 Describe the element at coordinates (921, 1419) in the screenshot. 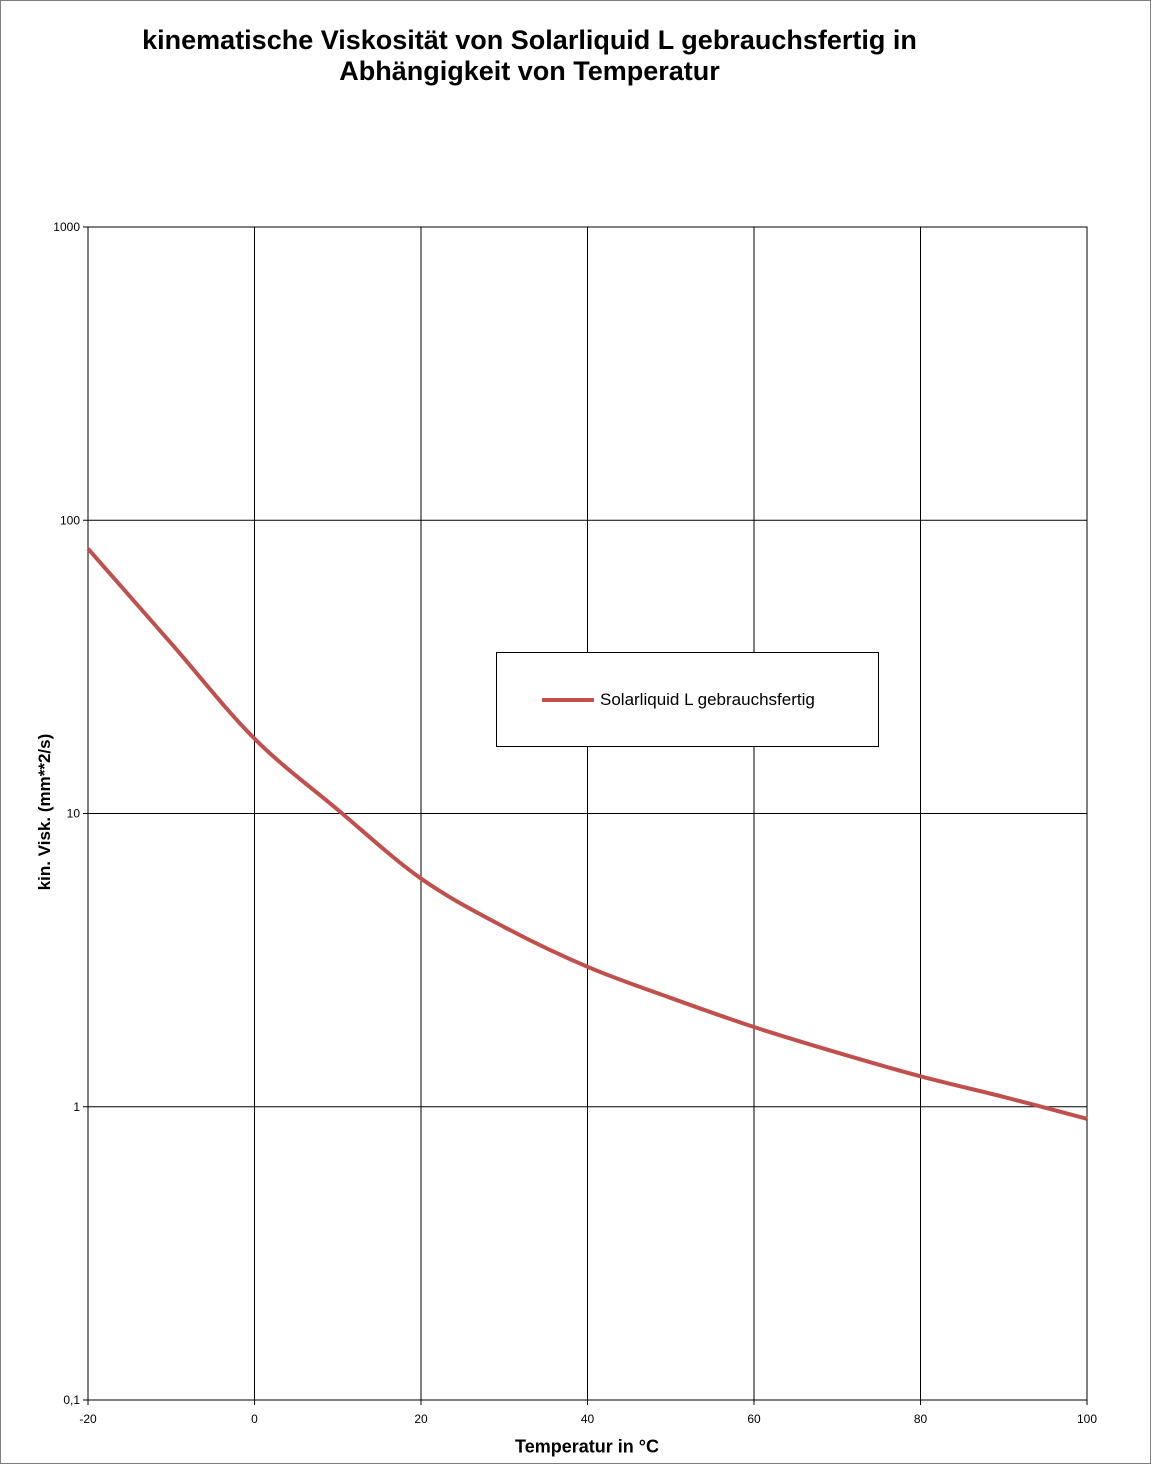

I see `x-tick-label: 80` at that location.